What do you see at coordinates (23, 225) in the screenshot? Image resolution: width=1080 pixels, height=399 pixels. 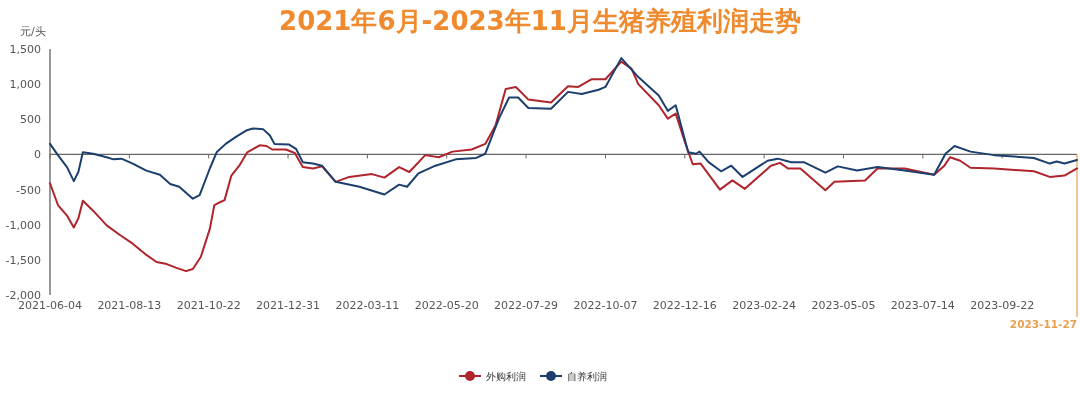 I see `y-tick-label: -1,000` at bounding box center [23, 225].